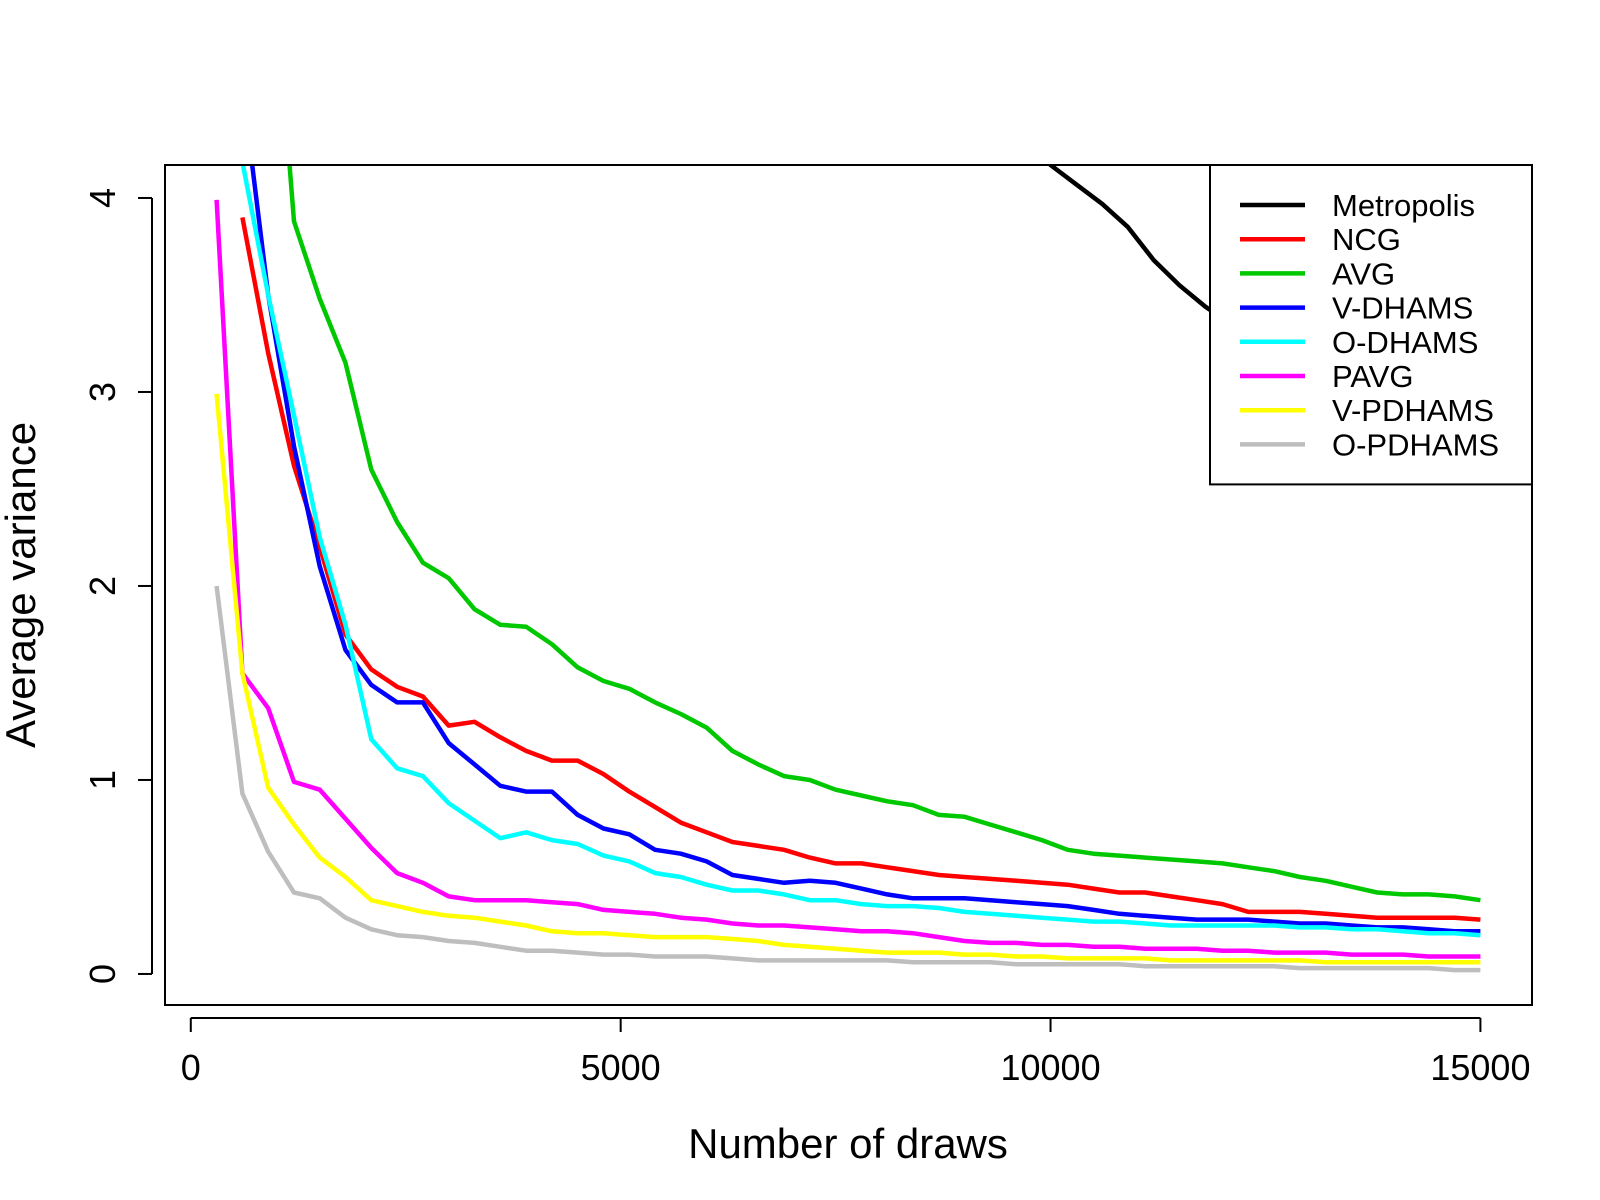 Image resolution: width=1600 pixels, height=1200 pixels. I want to click on y-tick-label: 3, so click(102, 392).